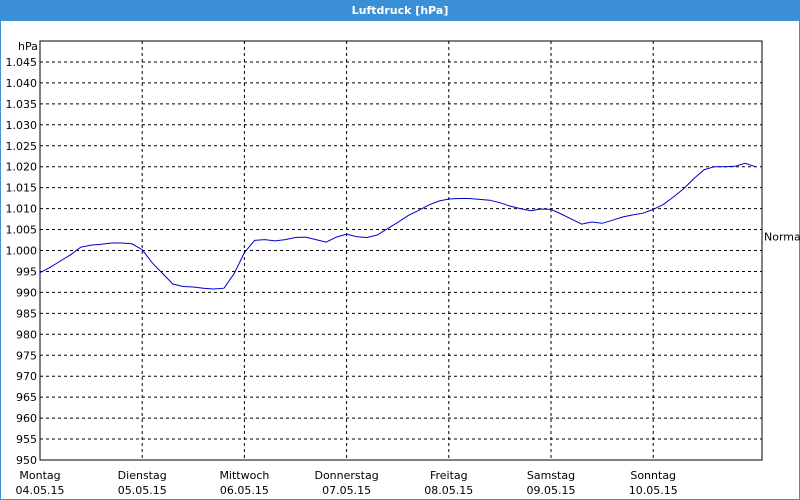  Describe the element at coordinates (26, 292) in the screenshot. I see `y-tick-label: 990` at that location.